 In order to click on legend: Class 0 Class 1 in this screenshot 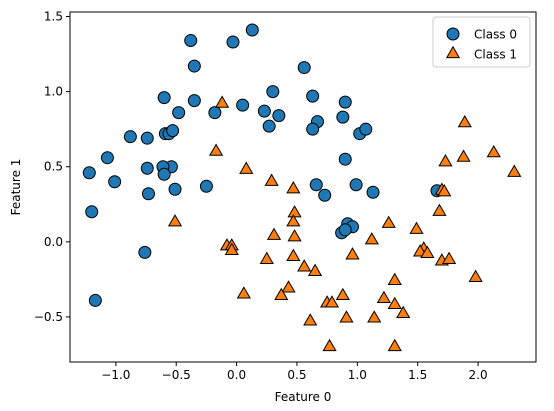, I will do `click(481, 42)`.